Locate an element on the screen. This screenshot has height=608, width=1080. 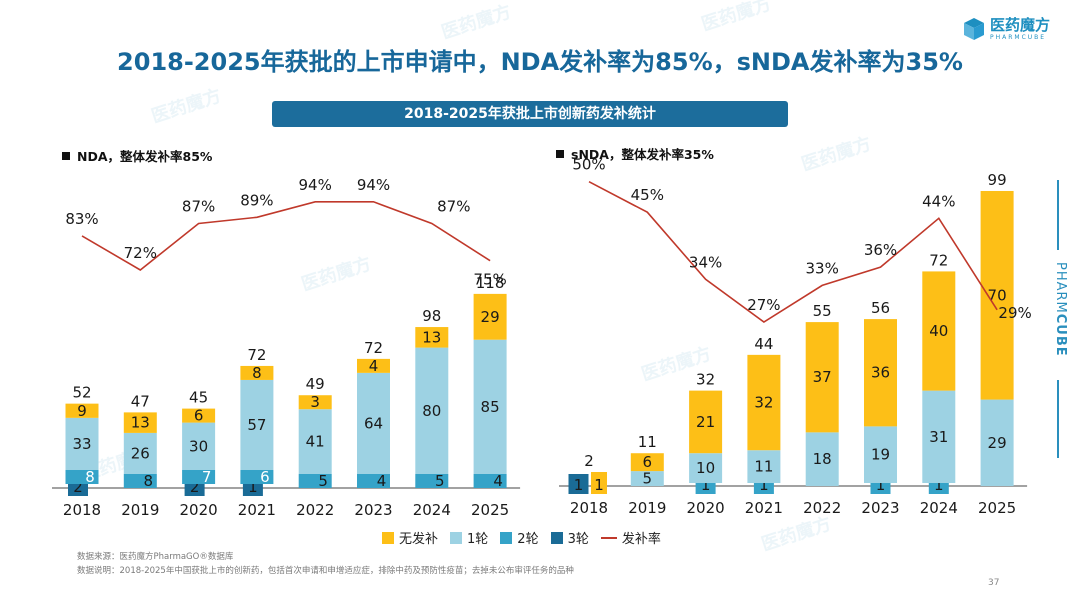
snda-label-no-supplement: 21 is located at coordinates (705, 422).